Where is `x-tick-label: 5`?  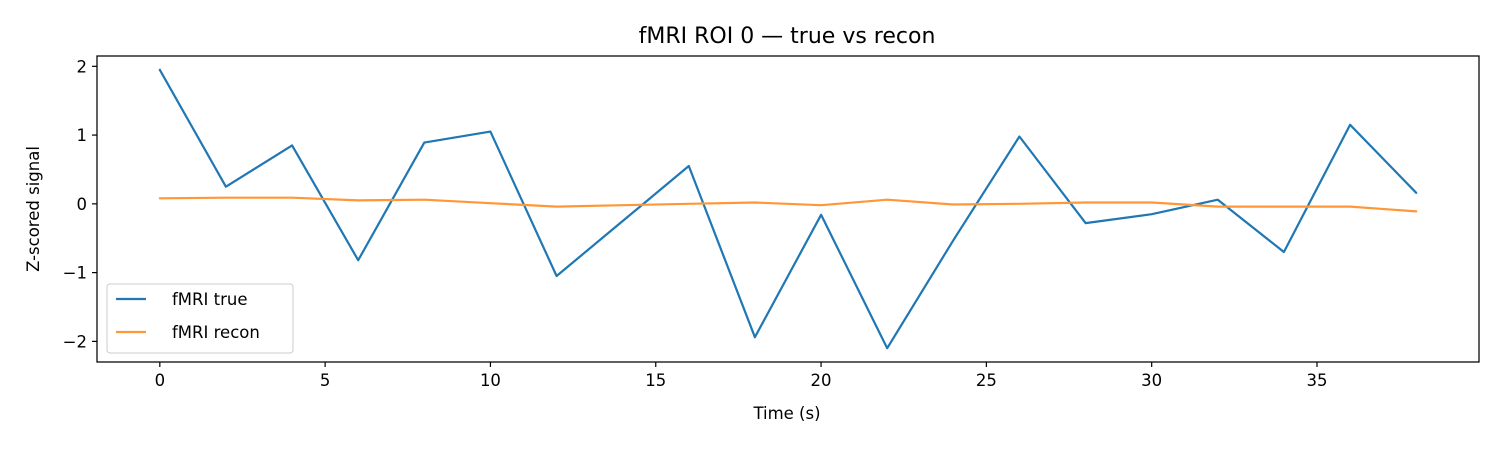
x-tick-label: 5 is located at coordinates (325, 380).